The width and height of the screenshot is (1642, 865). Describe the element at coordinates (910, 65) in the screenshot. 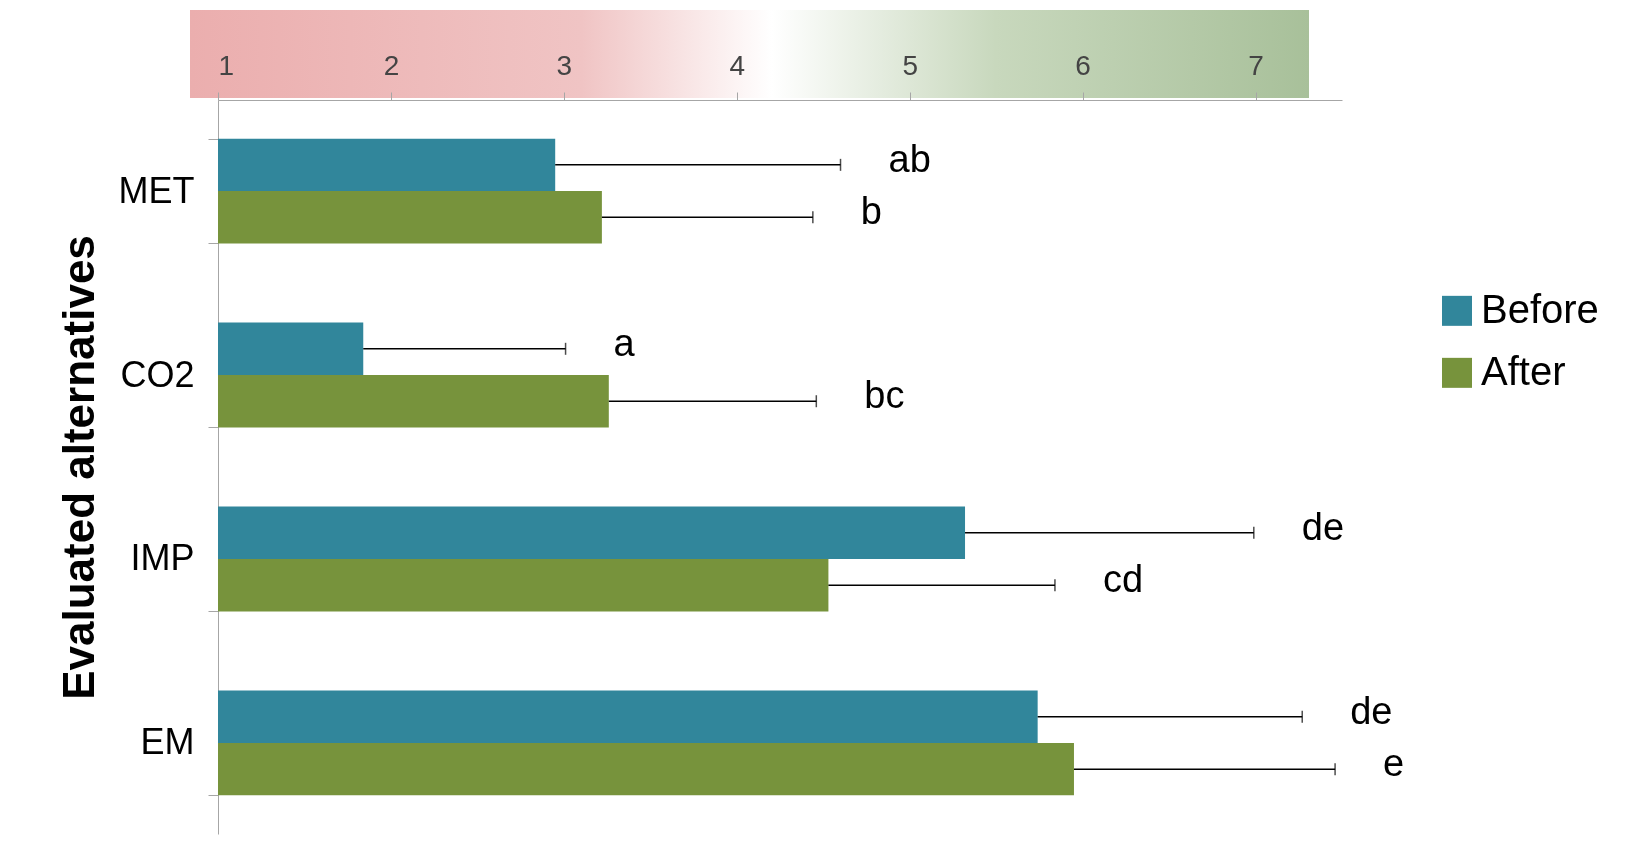

I see `x-tick-label: 5` at that location.